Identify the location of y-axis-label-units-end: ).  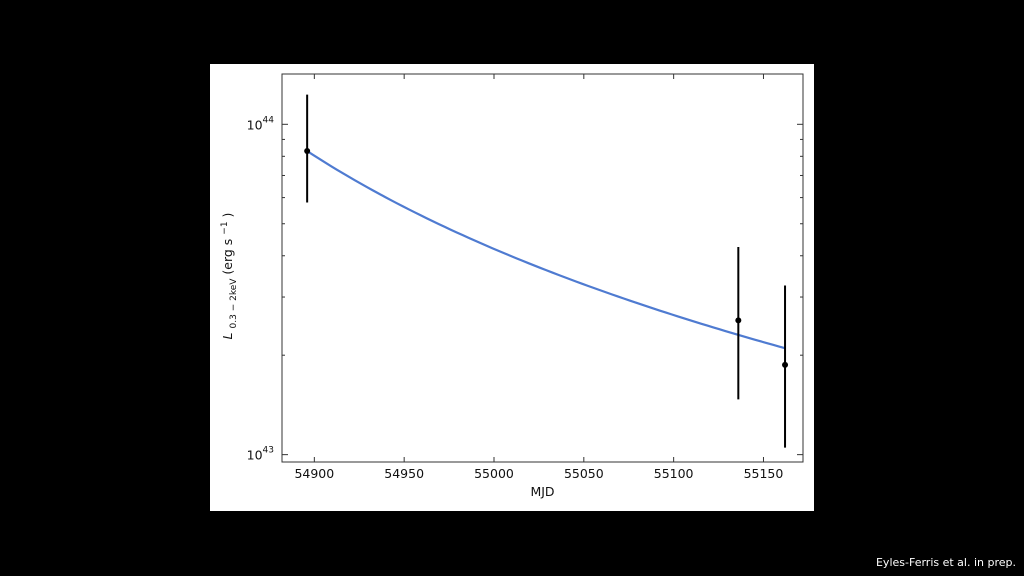
(227, 215).